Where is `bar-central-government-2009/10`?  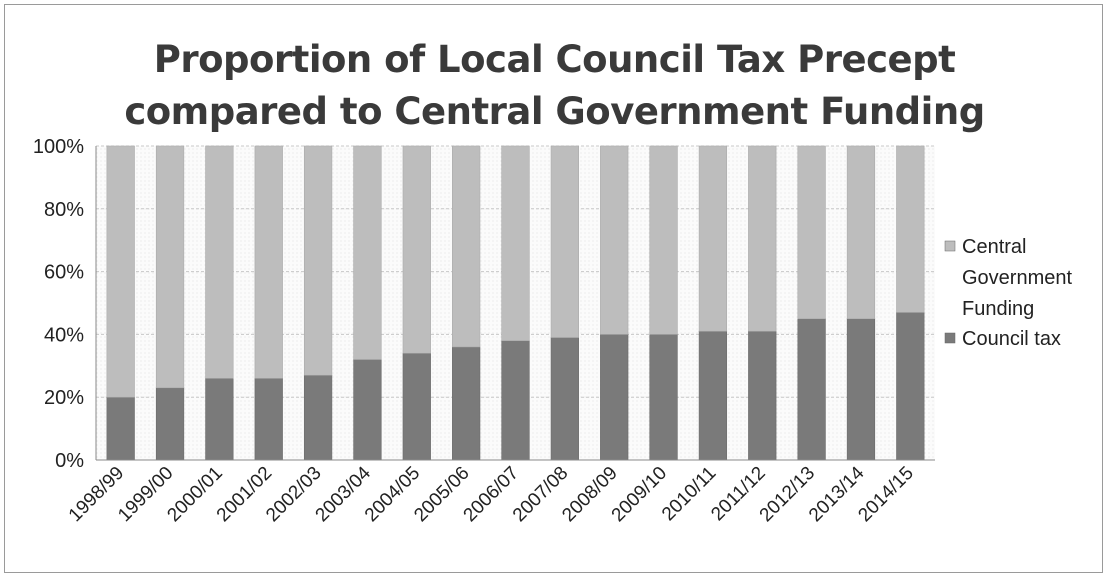 bar-central-government-2009/10 is located at coordinates (663, 240).